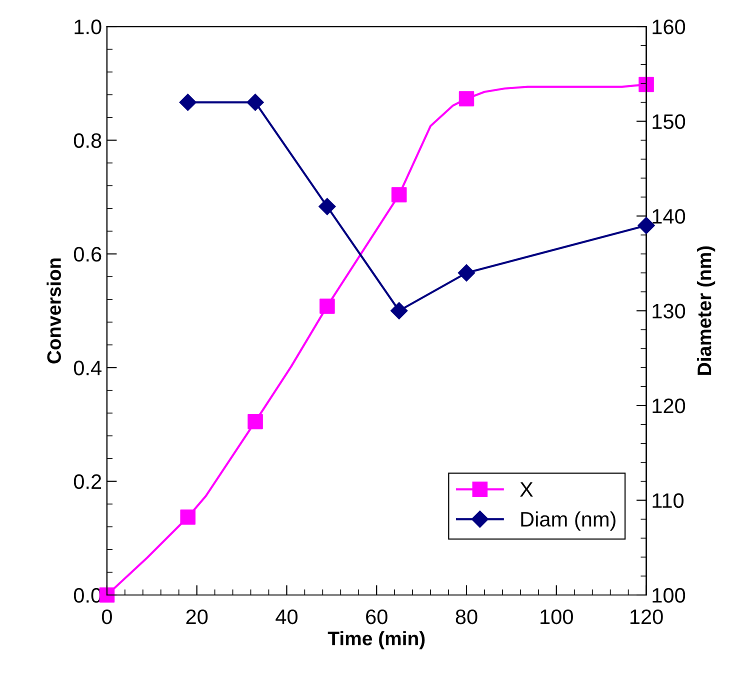 The image size is (748, 680). What do you see at coordinates (197, 616) in the screenshot?
I see `x-tick-label: 20` at bounding box center [197, 616].